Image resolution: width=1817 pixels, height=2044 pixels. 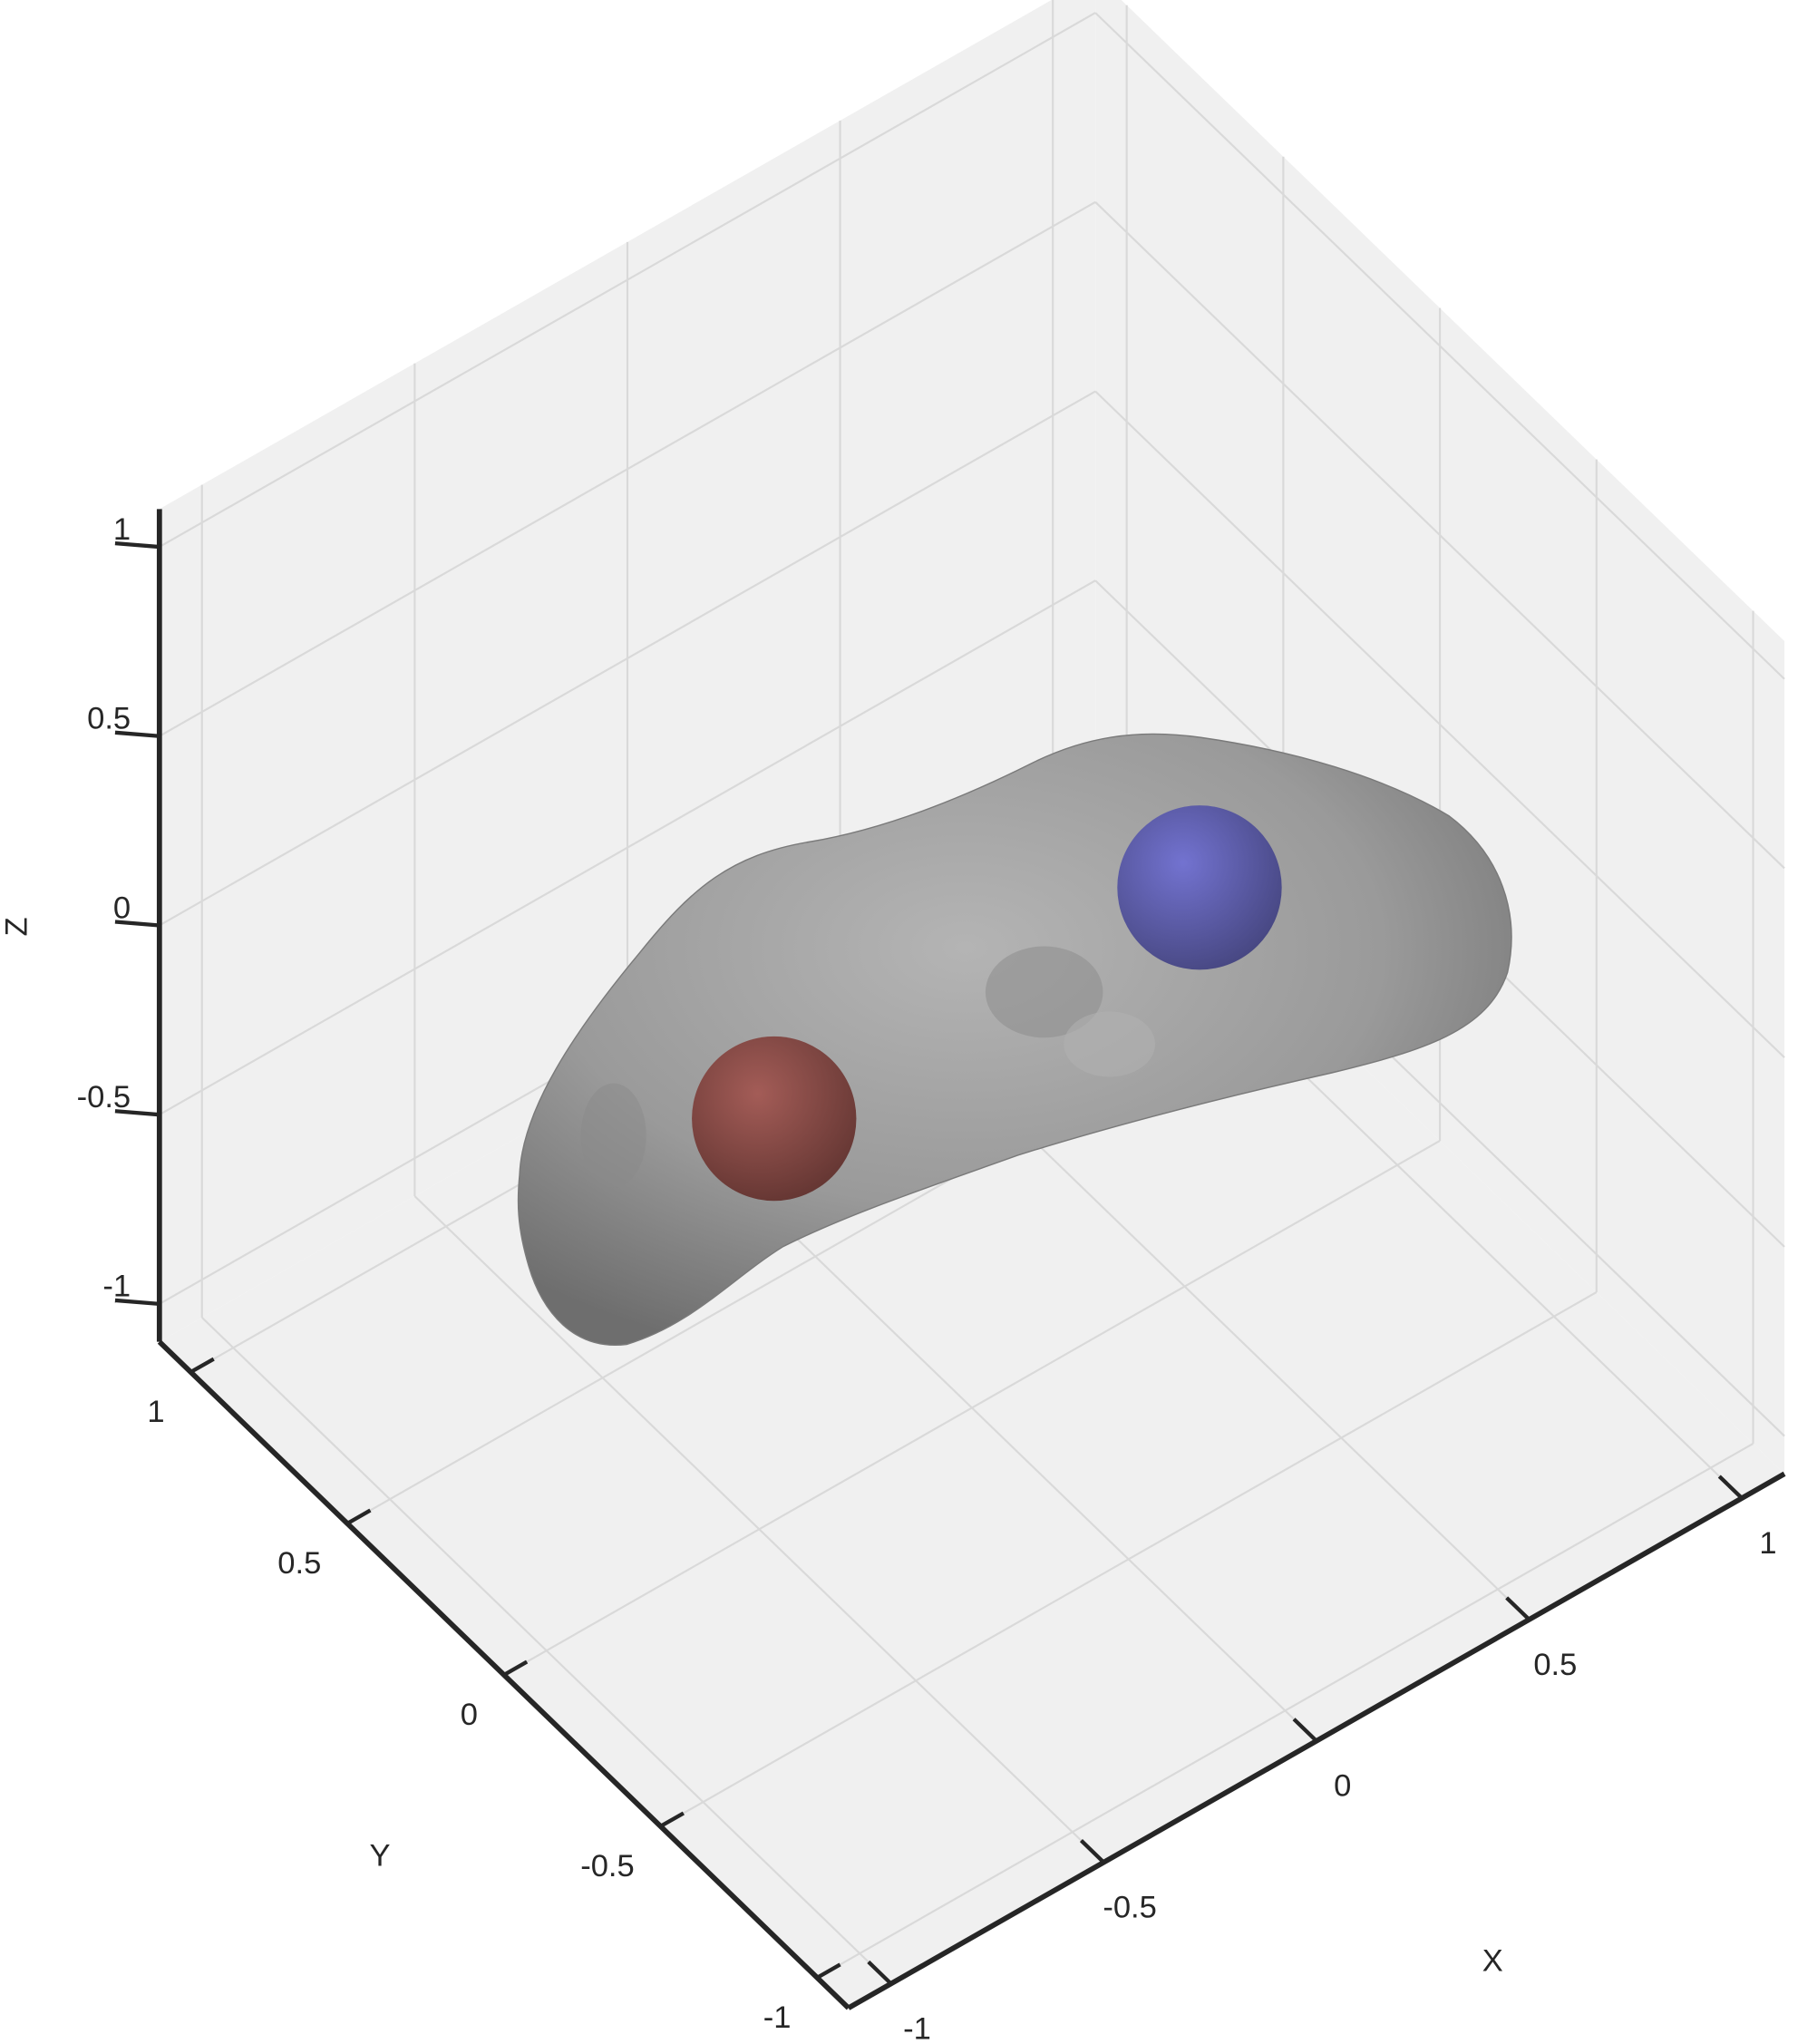 What do you see at coordinates (155, 1412) in the screenshot?
I see `y-tick-label: 1` at bounding box center [155, 1412].